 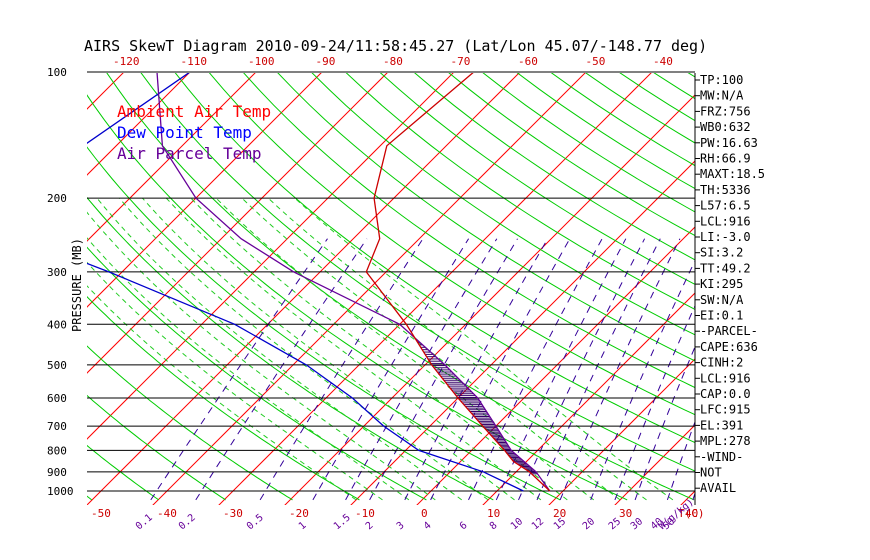 I want to click on stat-item: NOT, so click(x=711, y=473).